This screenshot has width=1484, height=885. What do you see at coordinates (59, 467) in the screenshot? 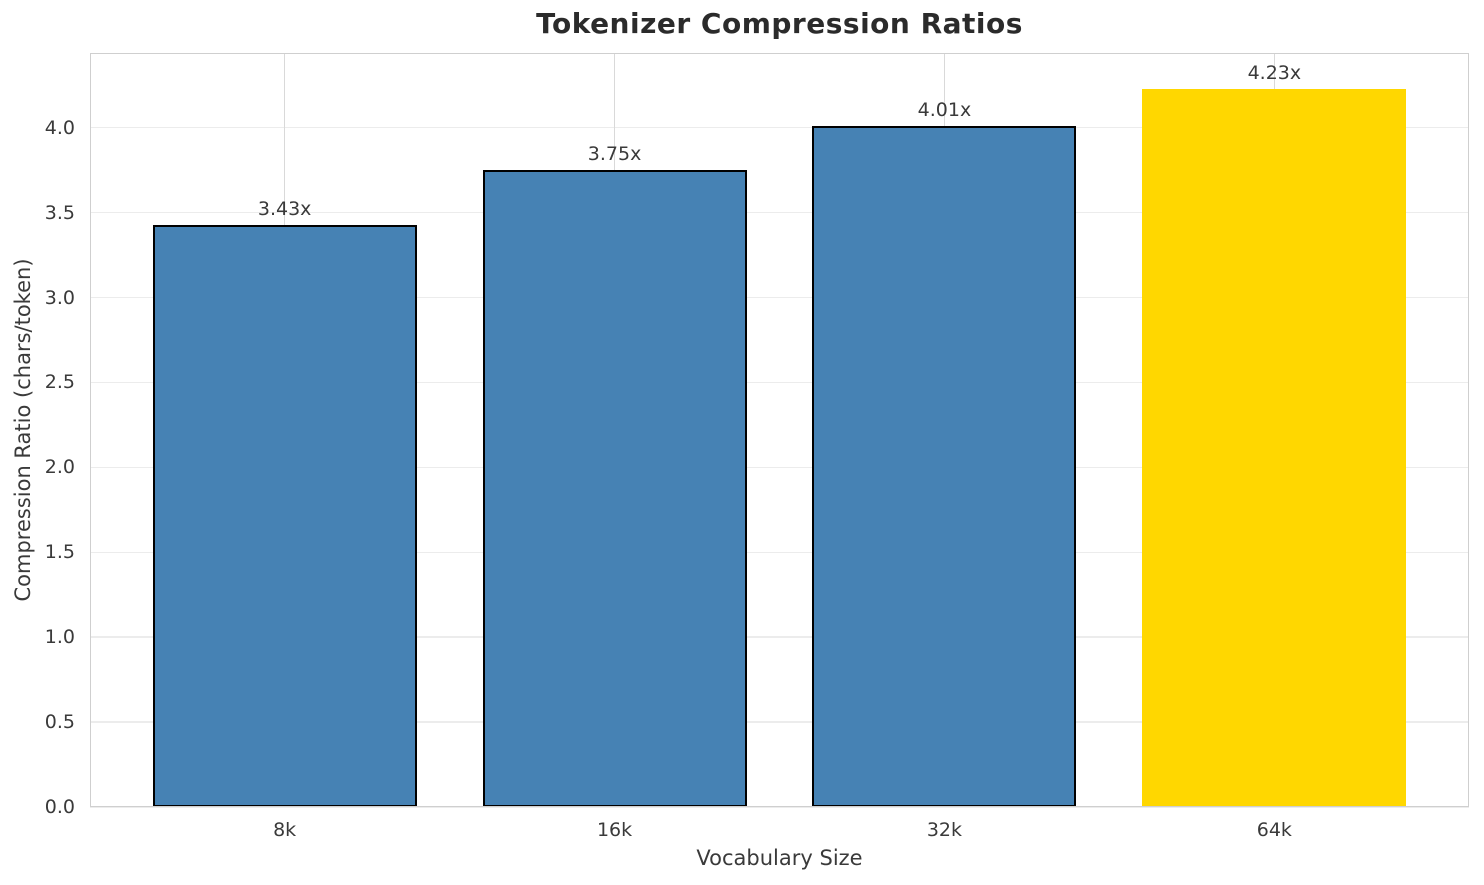
I see `y-tick-label: 2.0` at bounding box center [59, 467].